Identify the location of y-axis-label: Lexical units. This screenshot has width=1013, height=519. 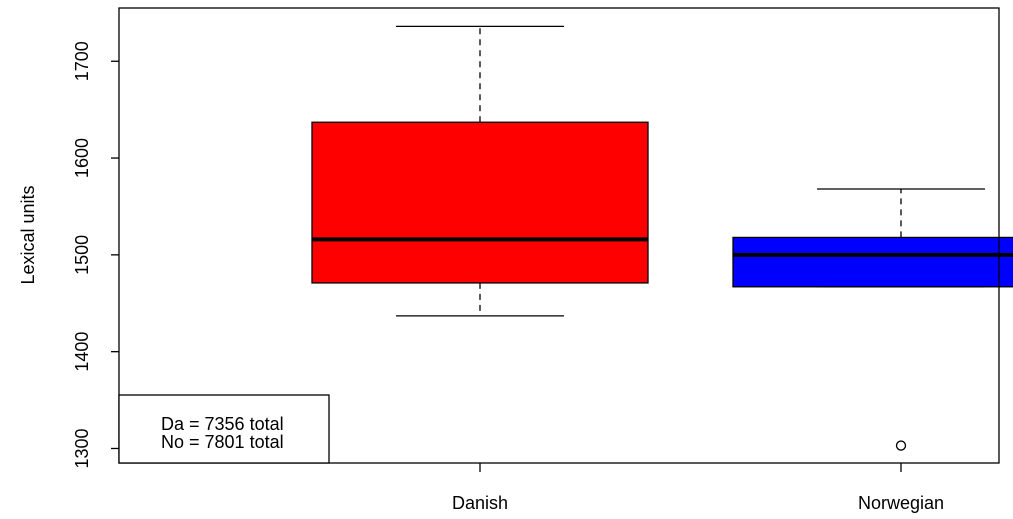
(28, 234).